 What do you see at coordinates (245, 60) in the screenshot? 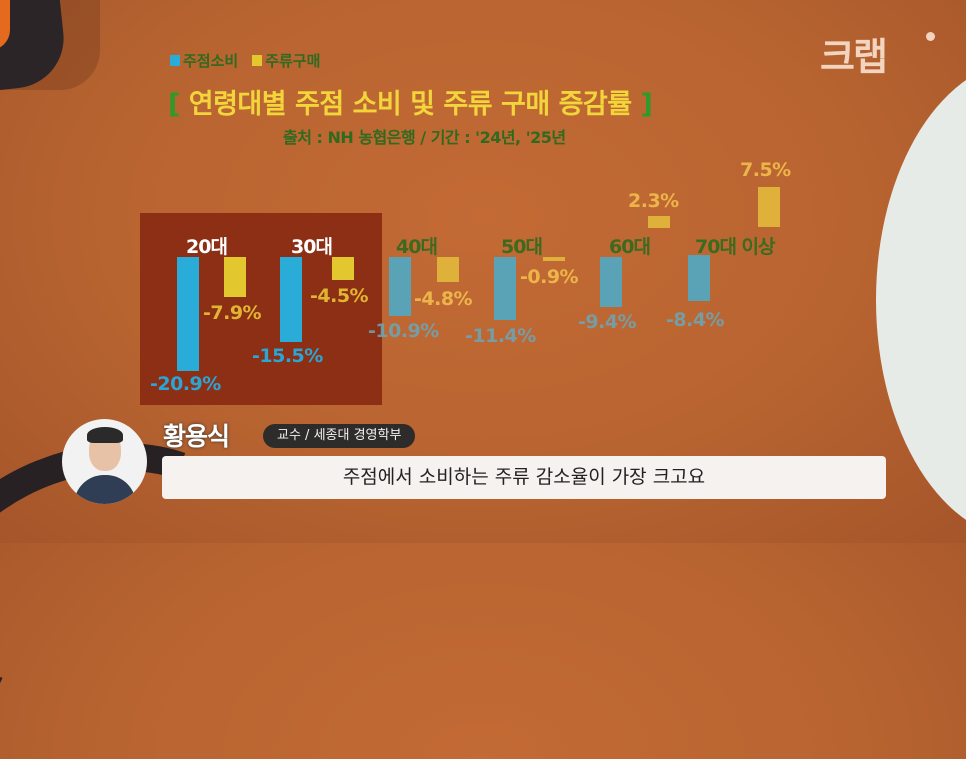
I see `chart-legend: 주점소비 주류구매` at bounding box center [245, 60].